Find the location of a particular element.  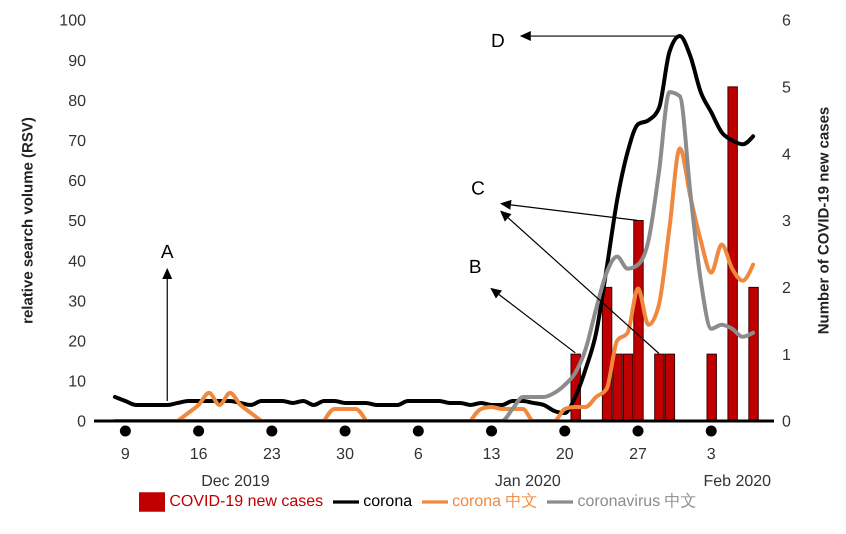

text: Feb 2020 is located at coordinates (737, 481).